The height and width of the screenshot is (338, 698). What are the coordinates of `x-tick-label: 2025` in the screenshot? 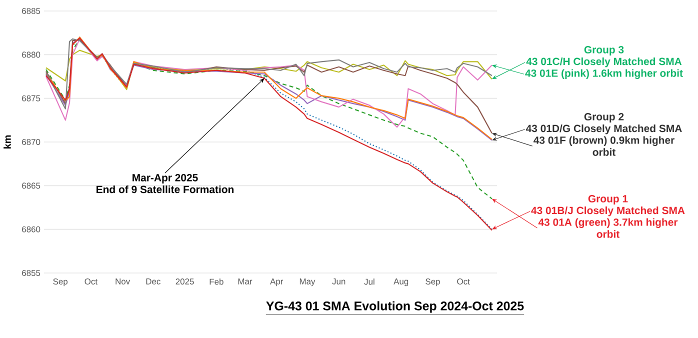 It's located at (185, 281).